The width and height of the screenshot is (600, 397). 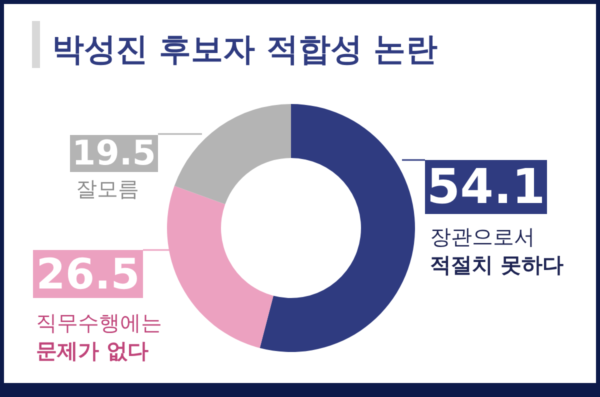 What do you see at coordinates (497, 251) in the screenshot?
I see `slice-label: 장관으로서 적절치 못하다` at bounding box center [497, 251].